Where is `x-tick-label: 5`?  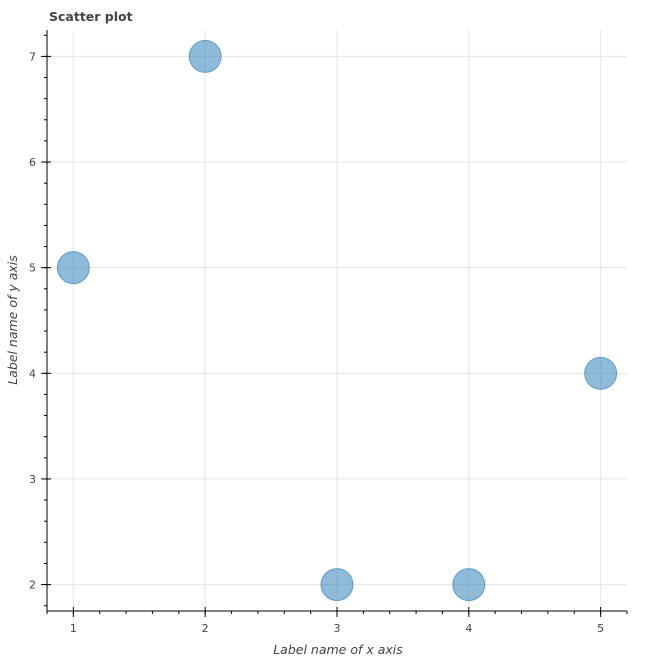
x-tick-label: 5 is located at coordinates (600, 628).